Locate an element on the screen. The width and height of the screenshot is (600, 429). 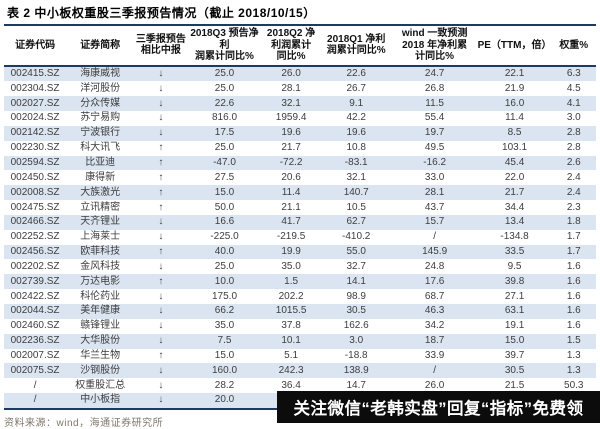
cell-q2: 21.7 is located at coordinates (291, 148).